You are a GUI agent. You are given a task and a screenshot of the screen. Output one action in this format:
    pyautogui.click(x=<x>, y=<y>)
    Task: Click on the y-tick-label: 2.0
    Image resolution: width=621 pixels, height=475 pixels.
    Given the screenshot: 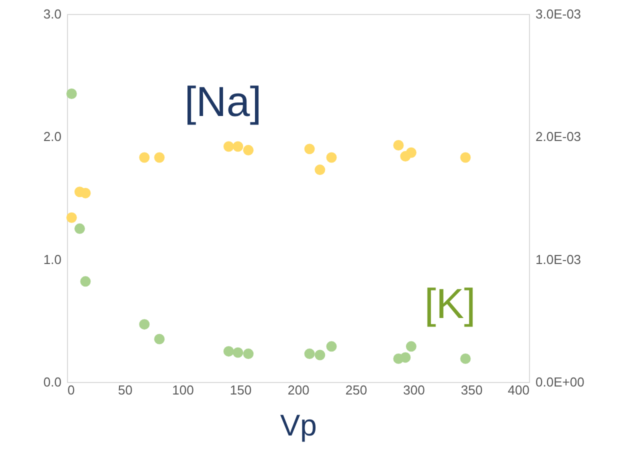 What is the action you would take?
    pyautogui.click(x=52, y=136)
    